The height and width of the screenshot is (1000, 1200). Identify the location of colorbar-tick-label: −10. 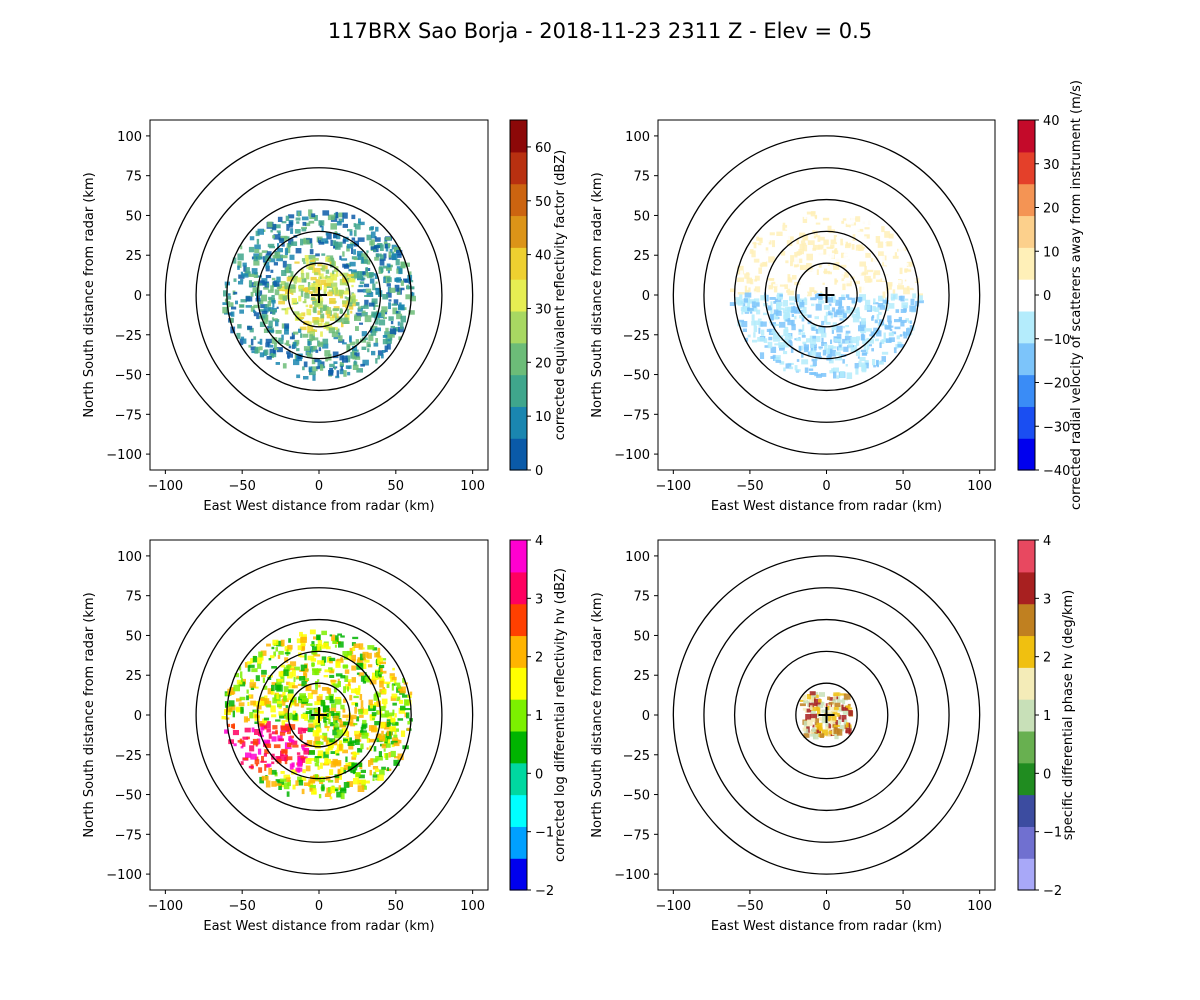
(1056, 340).